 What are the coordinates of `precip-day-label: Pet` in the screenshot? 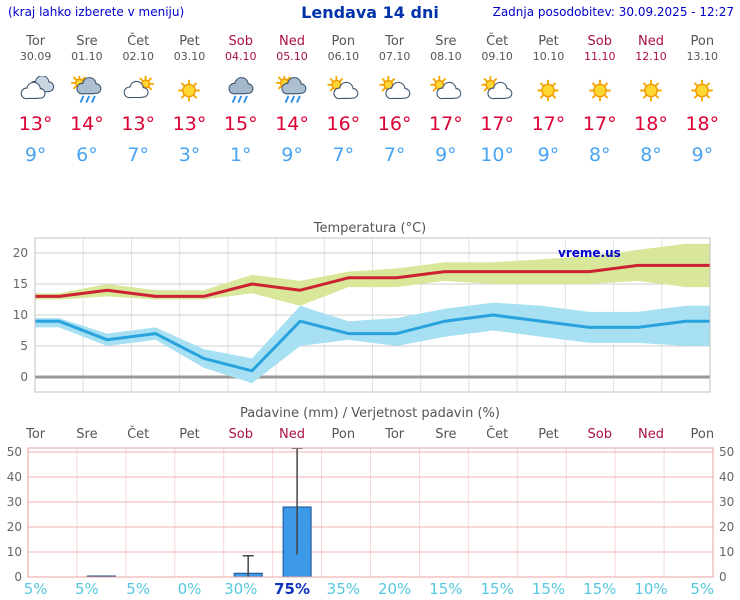 It's located at (189, 434).